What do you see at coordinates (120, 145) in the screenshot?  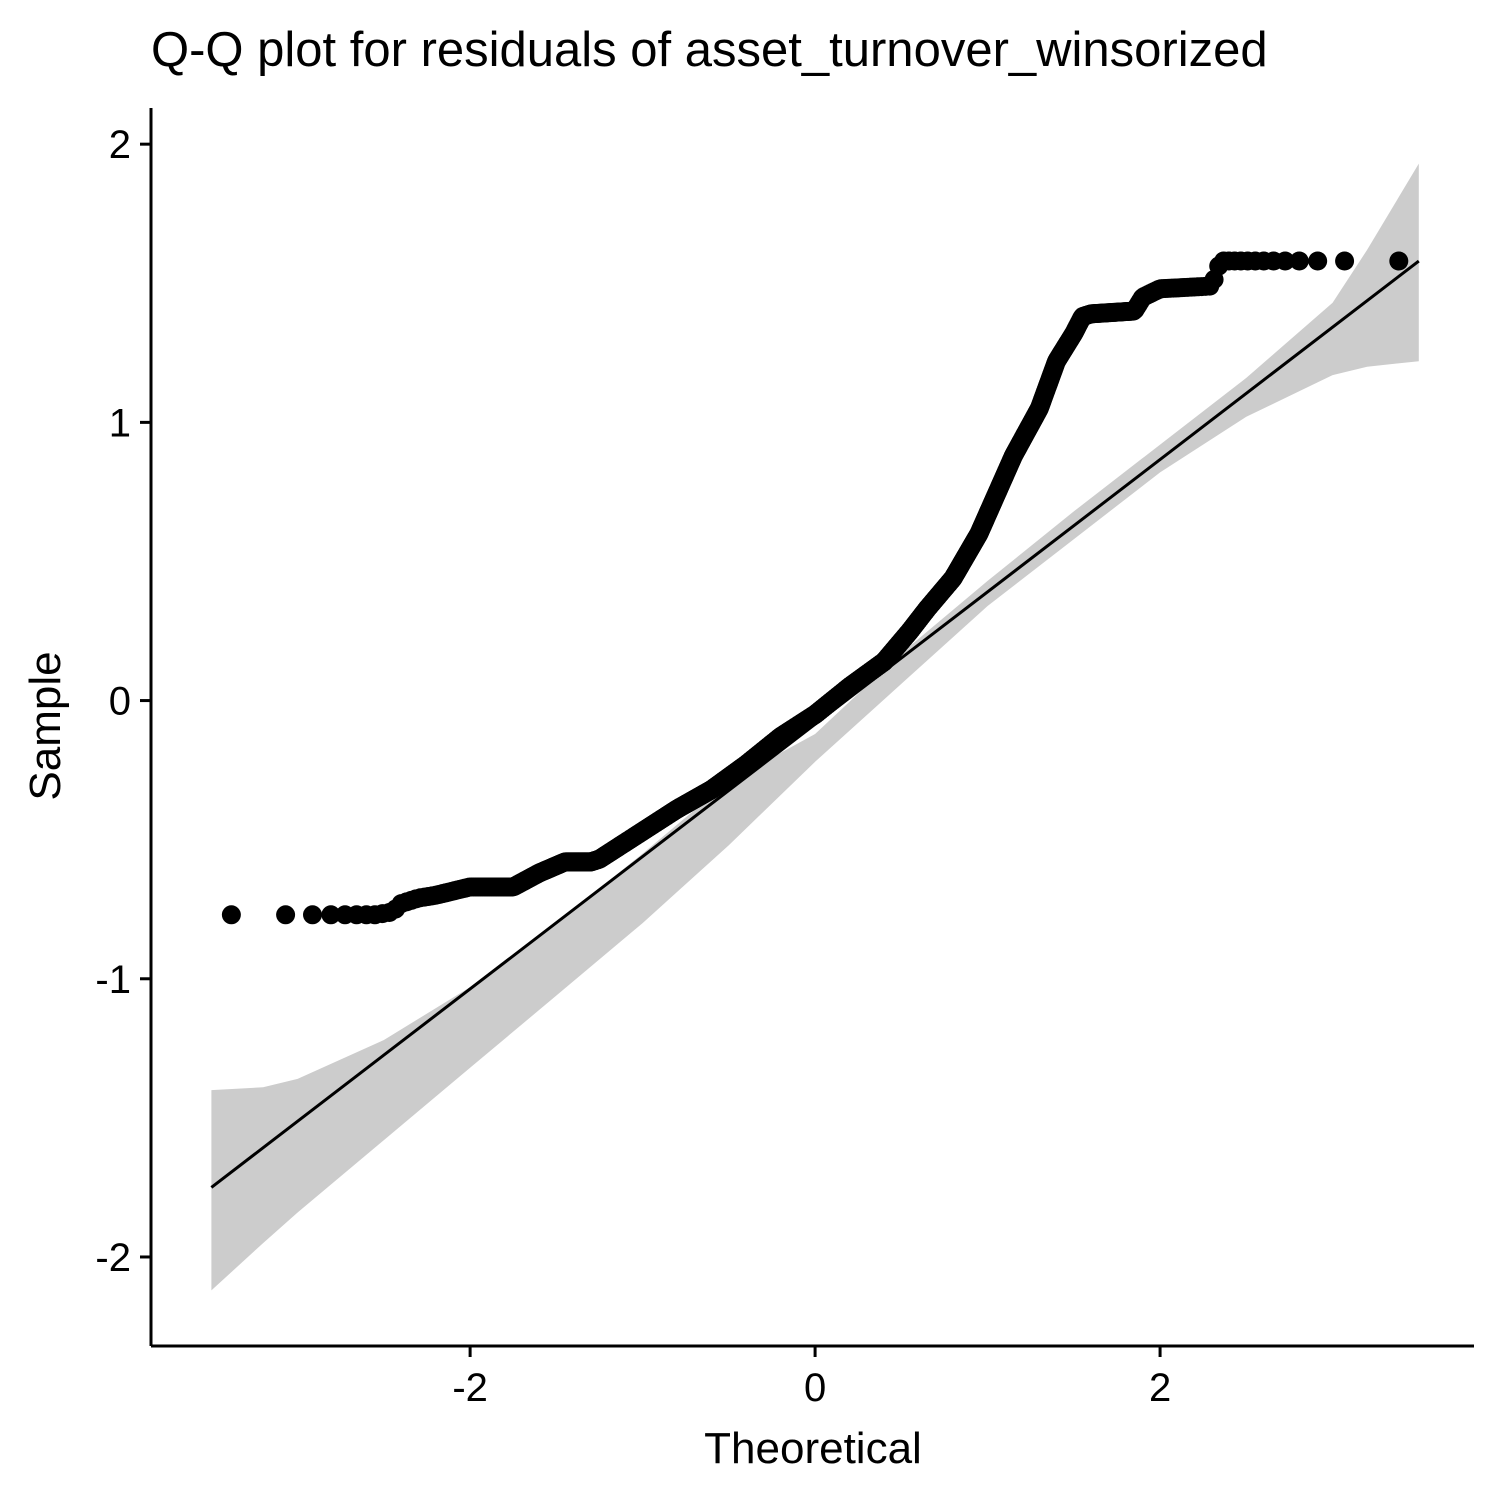 I see `y-tick-label: 2` at bounding box center [120, 145].